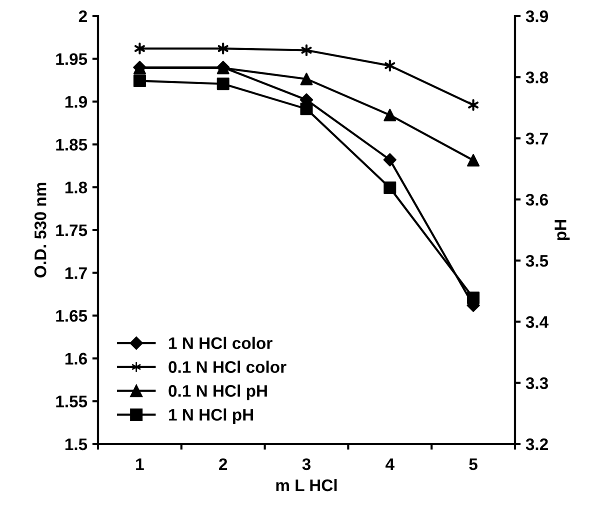 This screenshot has height=506, width=590. What do you see at coordinates (537, 78) in the screenshot?
I see `y2-tick-label: 3.8` at bounding box center [537, 78].